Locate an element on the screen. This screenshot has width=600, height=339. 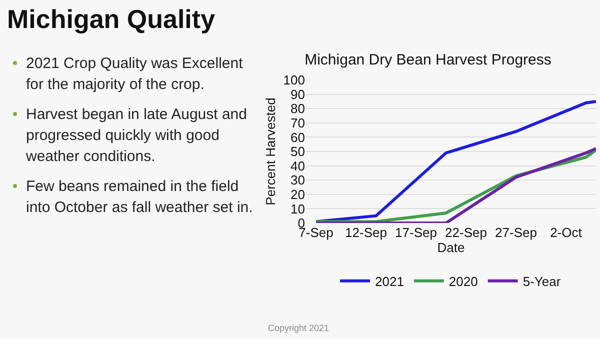
text: Michigan Quality is located at coordinates (111, 19).